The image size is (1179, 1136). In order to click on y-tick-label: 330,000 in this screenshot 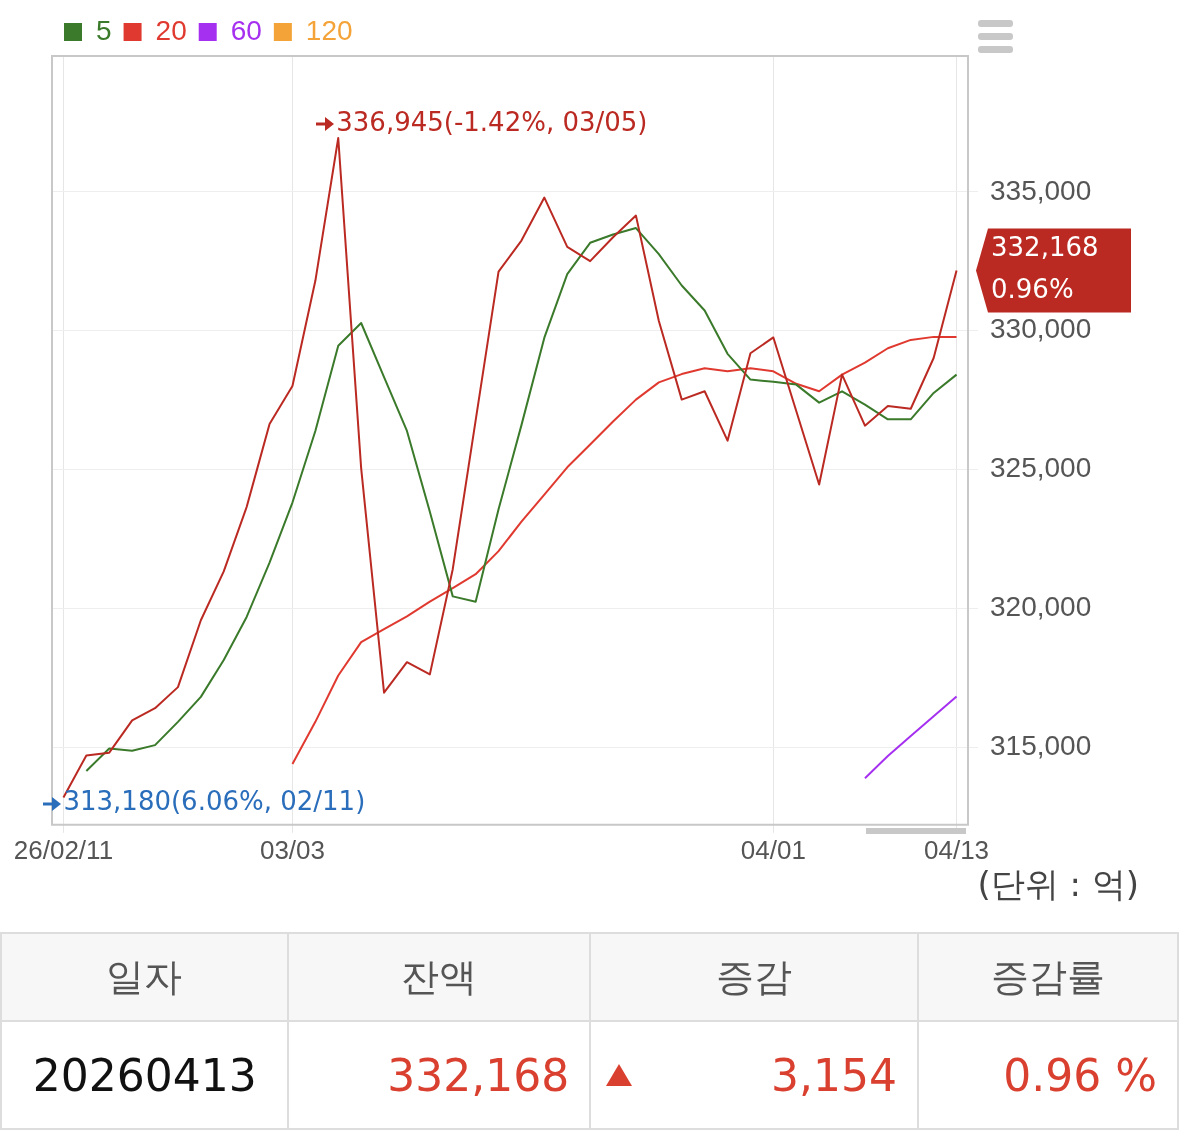, I will do `click(1041, 329)`.